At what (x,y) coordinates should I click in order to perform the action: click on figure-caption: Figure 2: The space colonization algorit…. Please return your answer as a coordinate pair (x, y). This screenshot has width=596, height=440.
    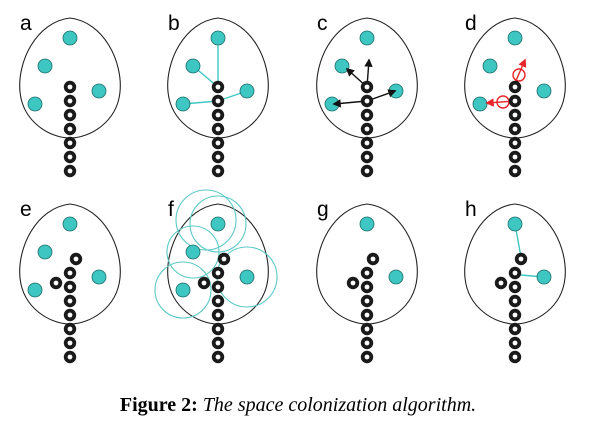
    Looking at the image, I should click on (298, 405).